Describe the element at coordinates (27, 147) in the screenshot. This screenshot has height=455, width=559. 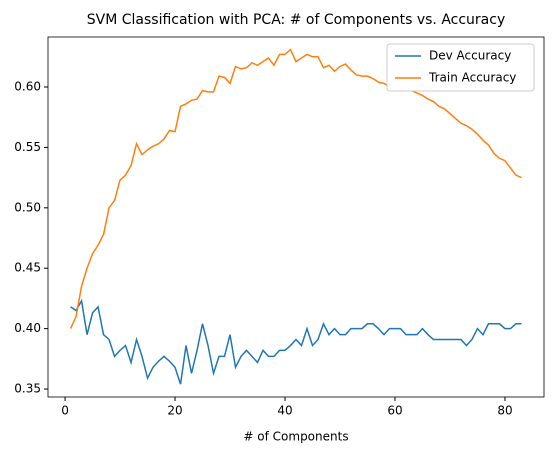
I see `y-tick-label: 0.55` at that location.